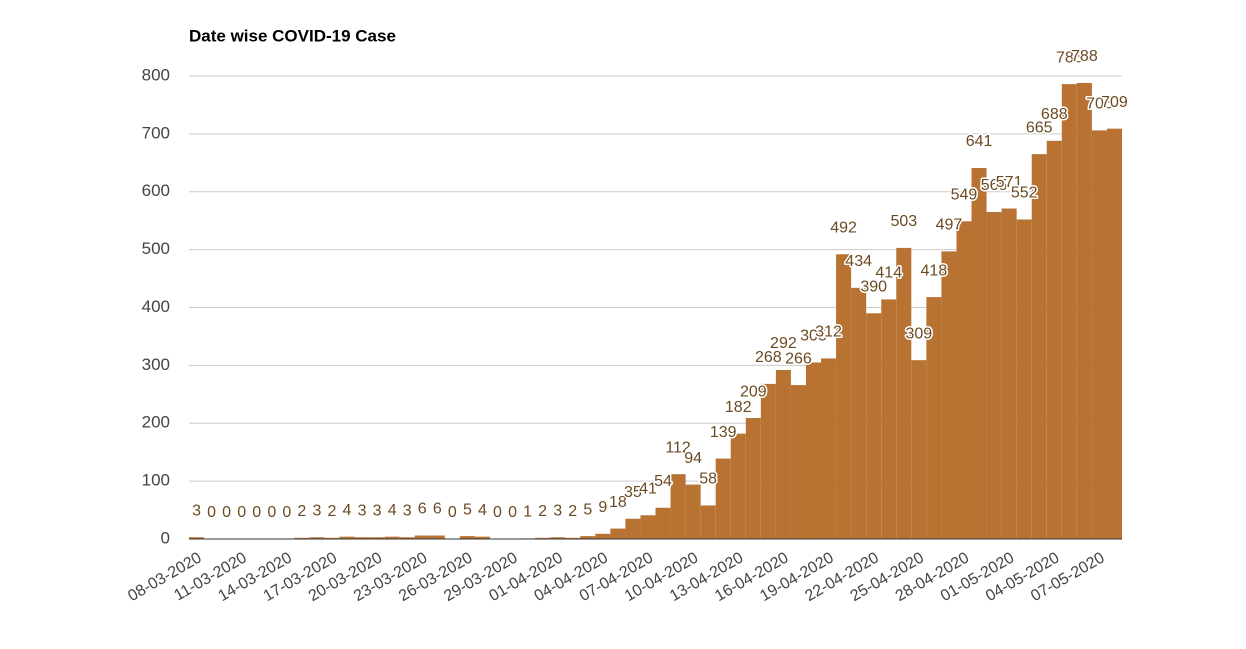 The image size is (1246, 649). I want to click on data-label: 641, so click(979, 141).